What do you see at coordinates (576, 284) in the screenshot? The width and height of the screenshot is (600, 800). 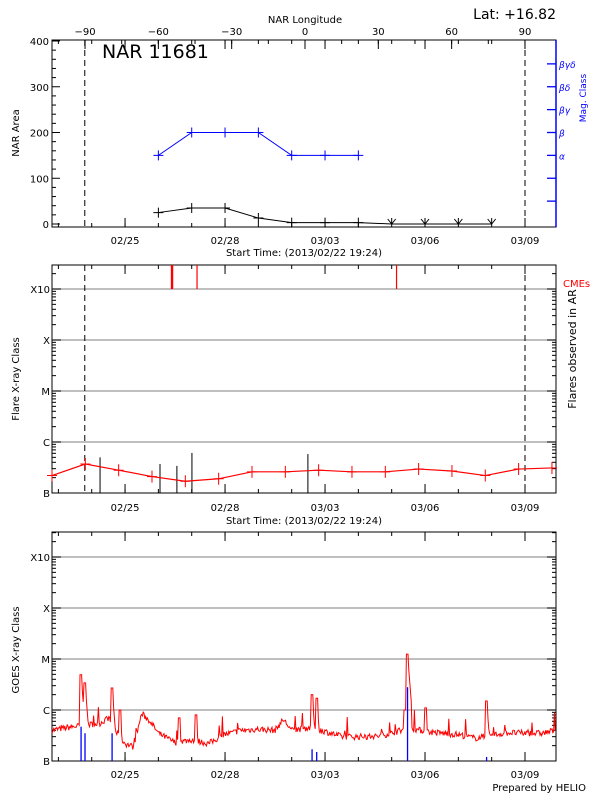 I see `cme-label: CMEs` at bounding box center [576, 284].